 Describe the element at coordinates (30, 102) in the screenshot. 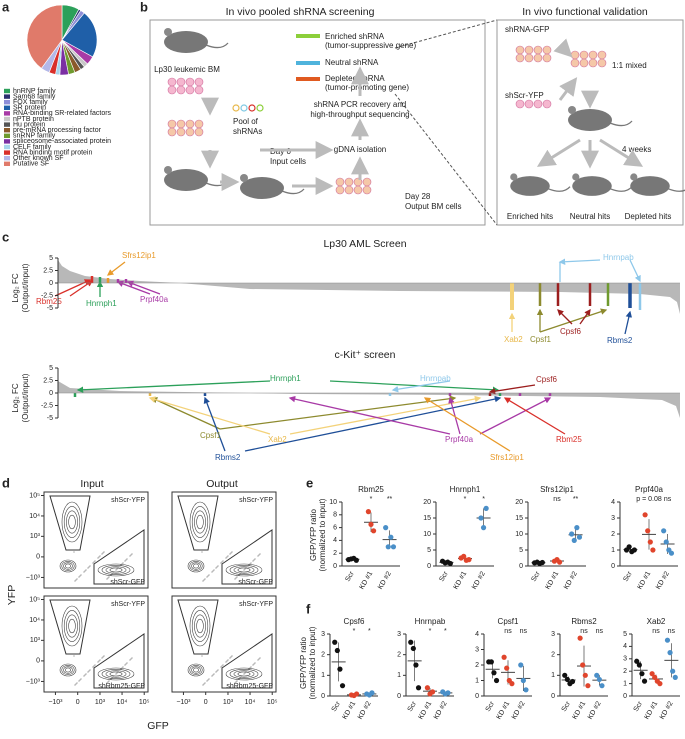

I see `legend-label: FOX family` at that location.